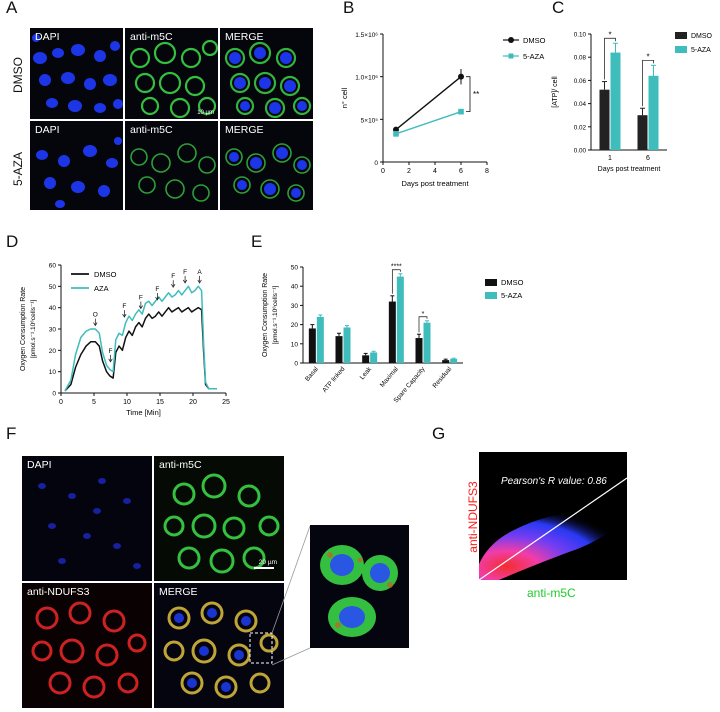  Describe the element at coordinates (58, 592) in the screenshot. I see `panel-f-ndufs3-label: anti-NDUFS3` at that location.